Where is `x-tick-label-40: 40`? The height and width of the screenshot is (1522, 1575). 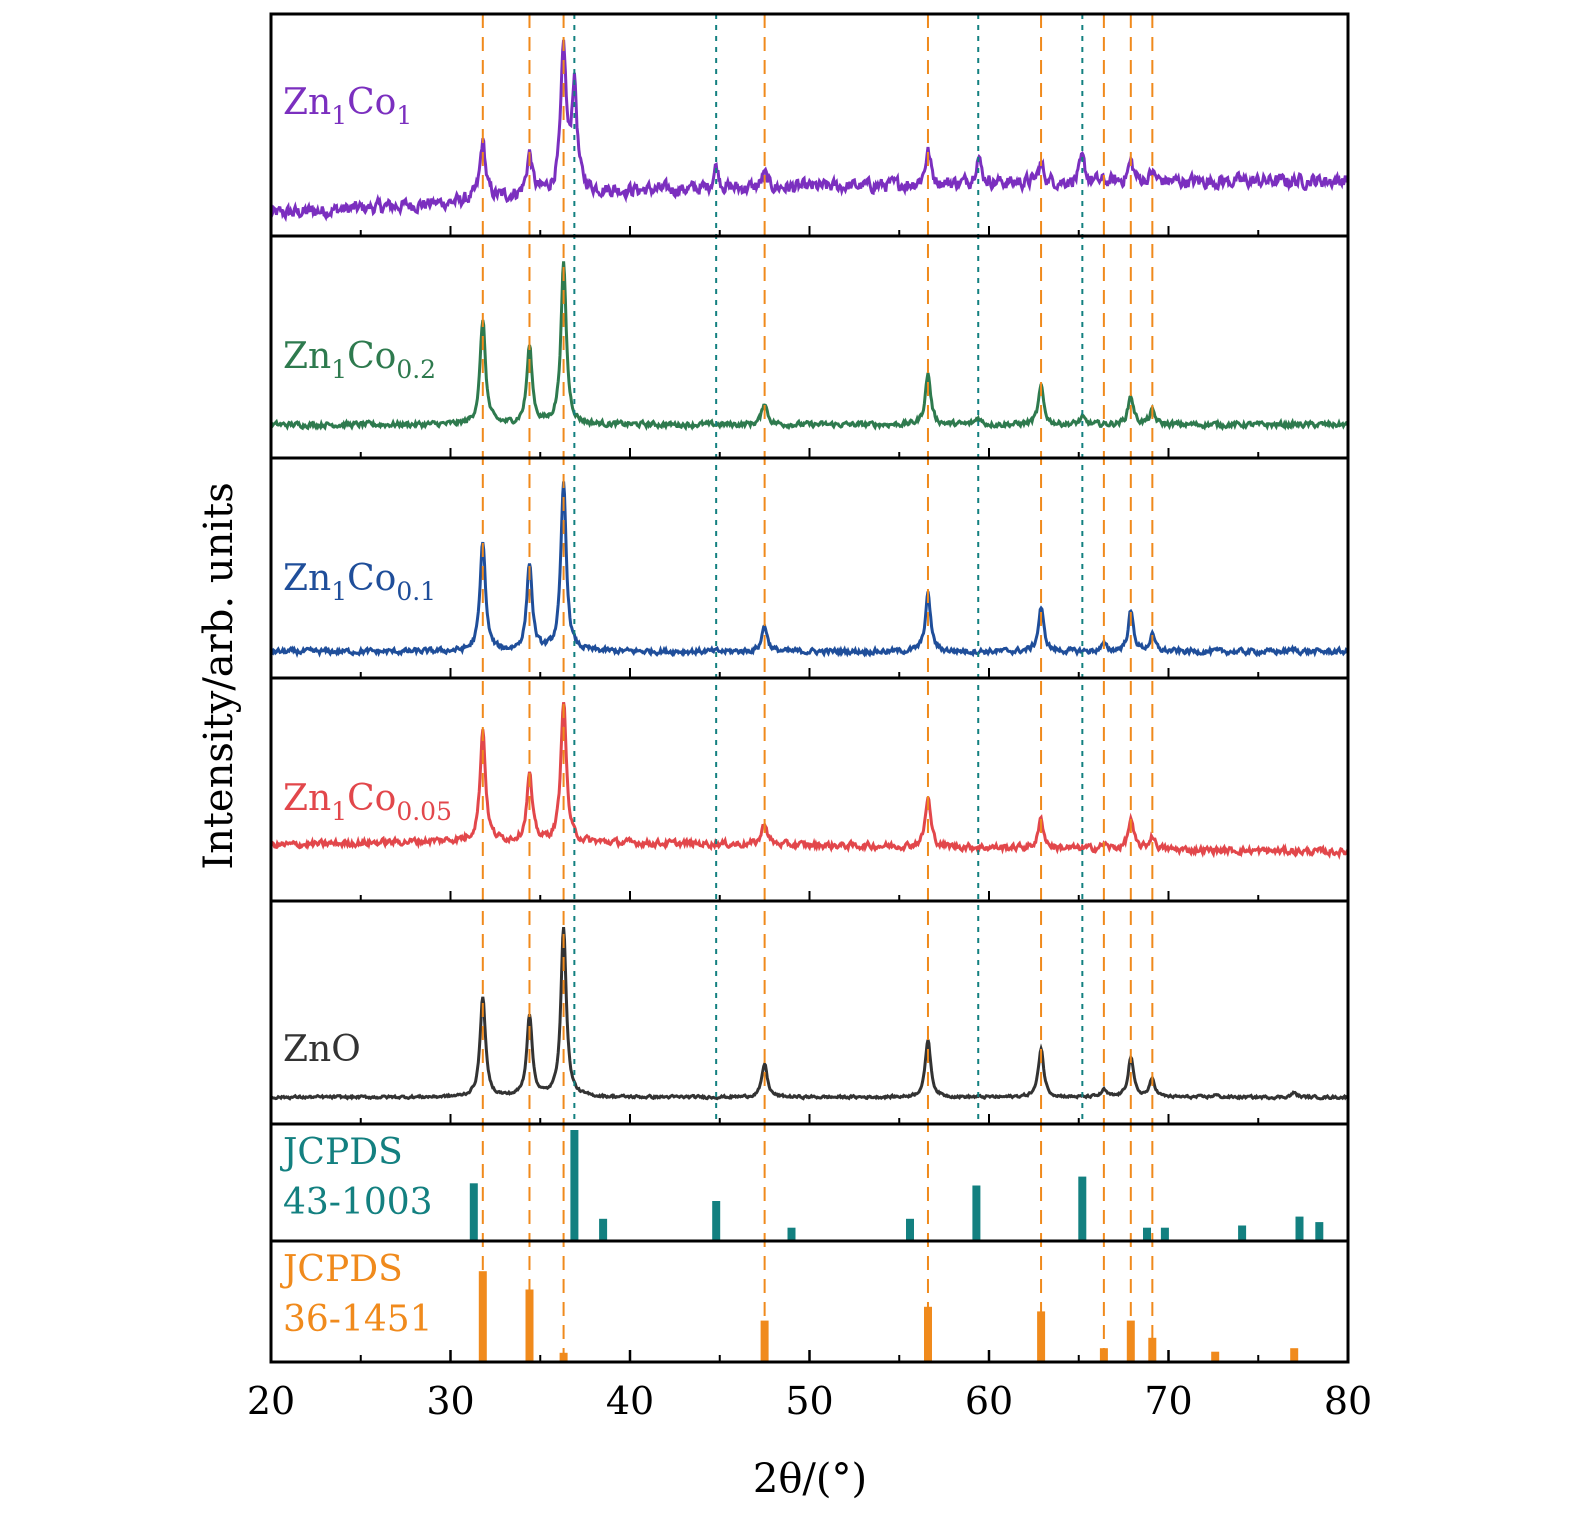 x-tick-label-40: 40 is located at coordinates (630, 1401).